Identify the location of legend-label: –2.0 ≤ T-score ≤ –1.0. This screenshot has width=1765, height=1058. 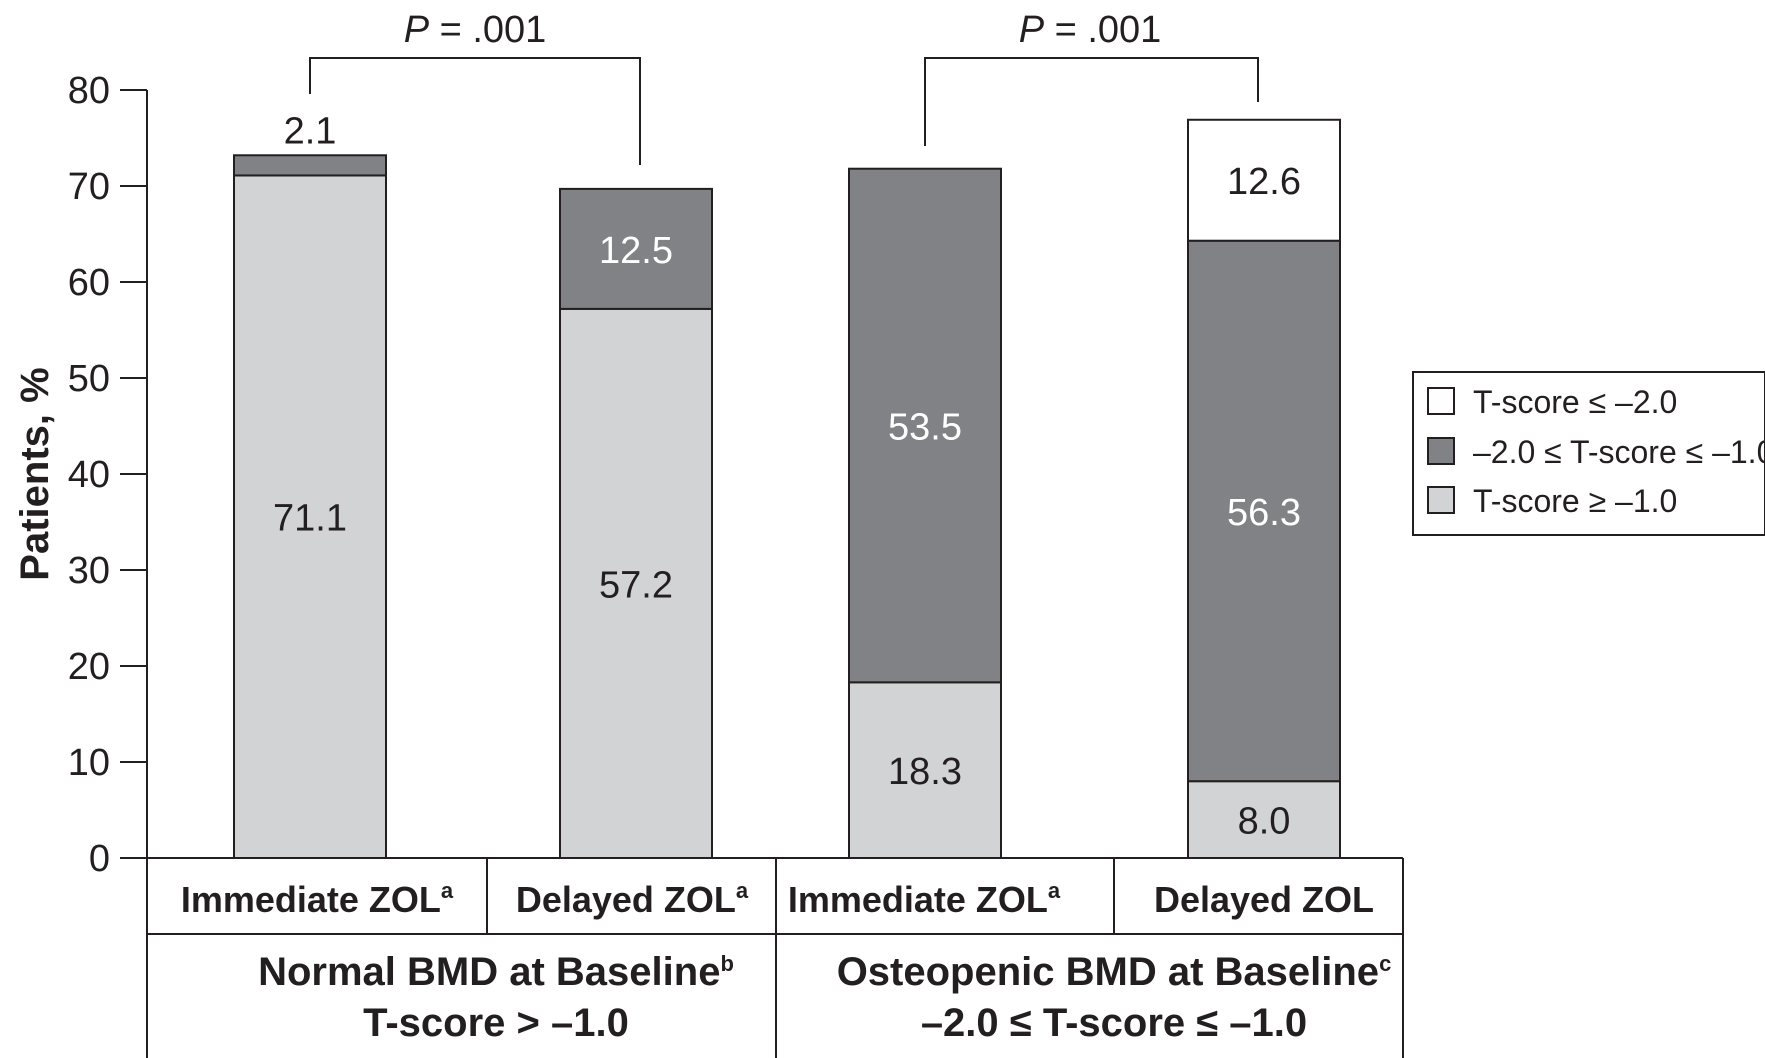
(1619, 452).